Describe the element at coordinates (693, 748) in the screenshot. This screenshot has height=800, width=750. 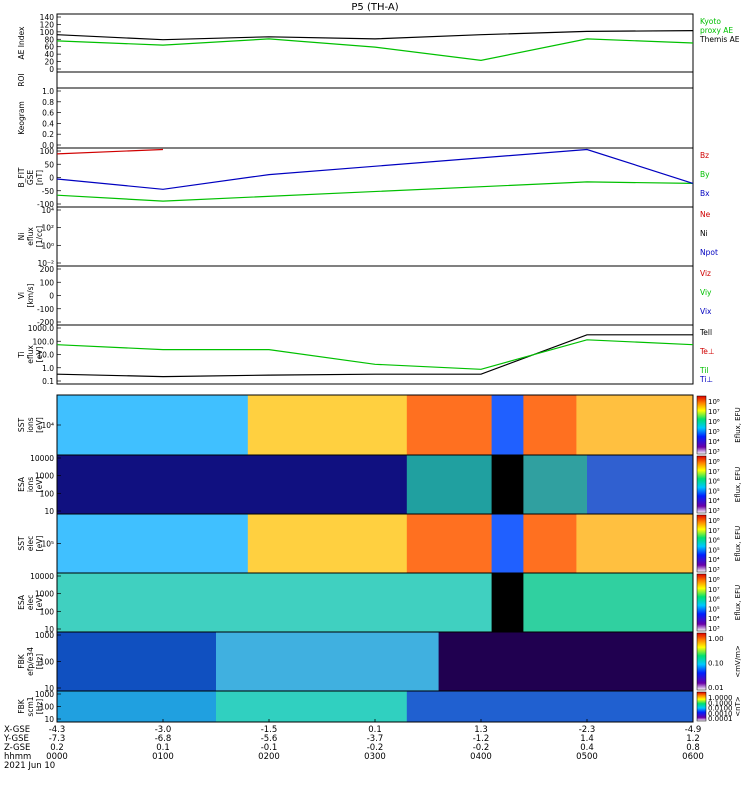
I see `footer-tick-z: 0.8` at that location.